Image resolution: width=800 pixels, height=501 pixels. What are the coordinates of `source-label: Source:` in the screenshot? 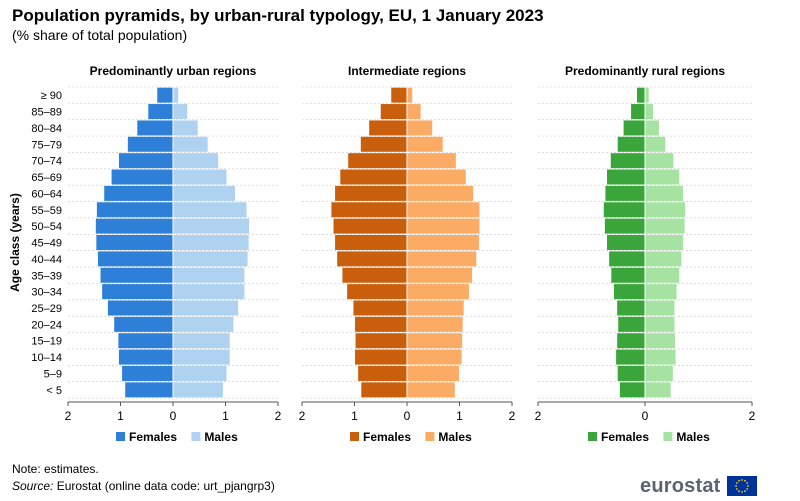 It's located at (33, 486).